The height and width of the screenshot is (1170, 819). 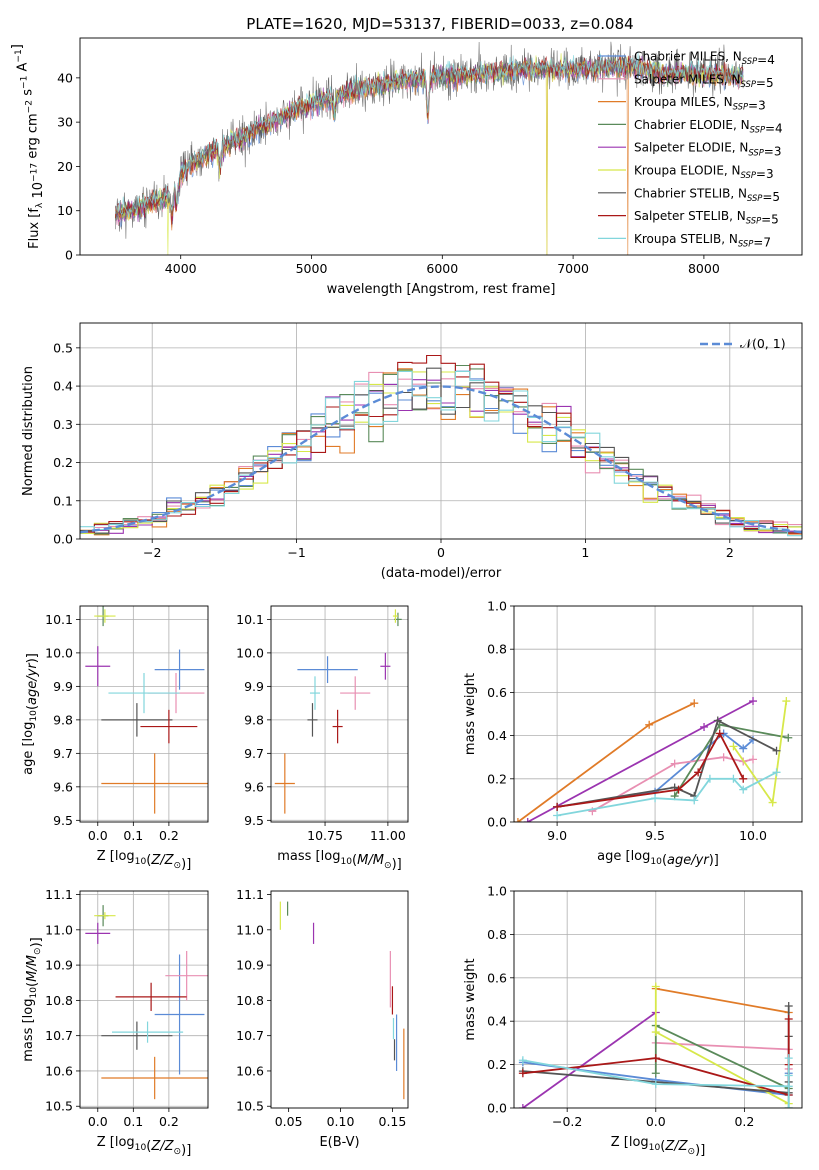 I want to click on x-tick-label: −2, so click(x=152, y=552).